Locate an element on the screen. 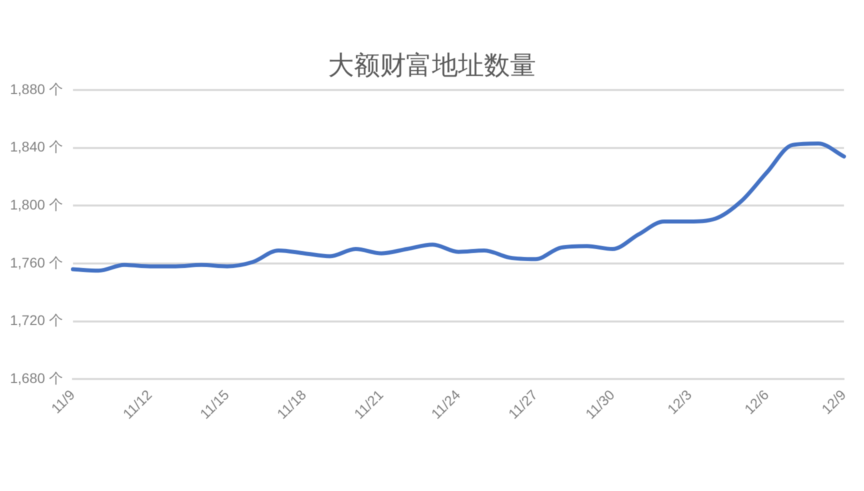 The image size is (864, 491). x-tick-label: 12/3 is located at coordinates (679, 402).